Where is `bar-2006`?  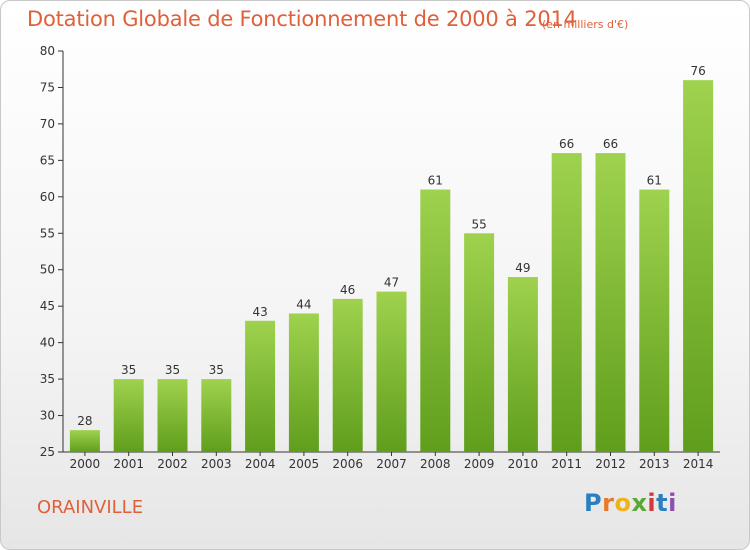 bar-2006 is located at coordinates (347, 375).